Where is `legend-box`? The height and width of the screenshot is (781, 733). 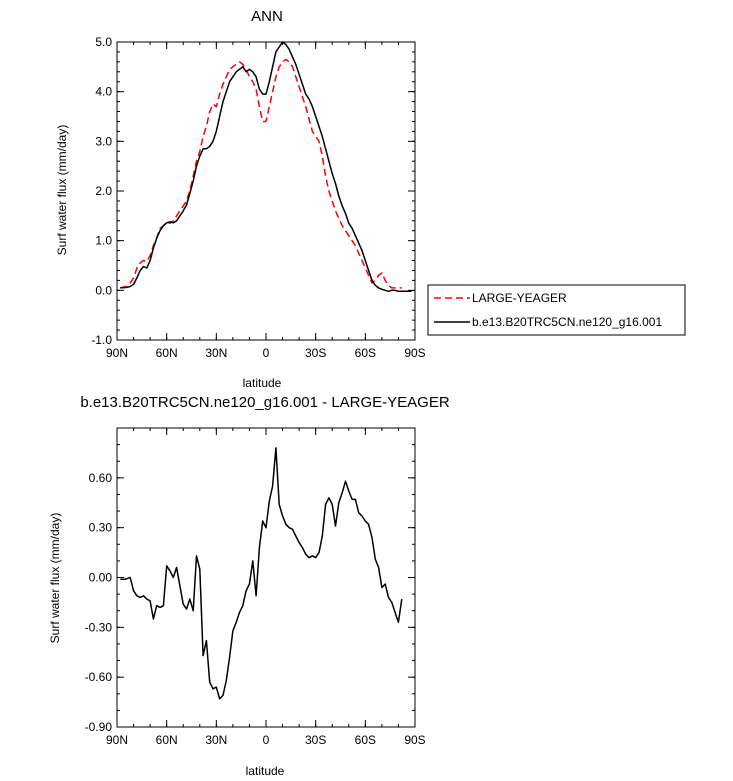
legend-box is located at coordinates (556, 310).